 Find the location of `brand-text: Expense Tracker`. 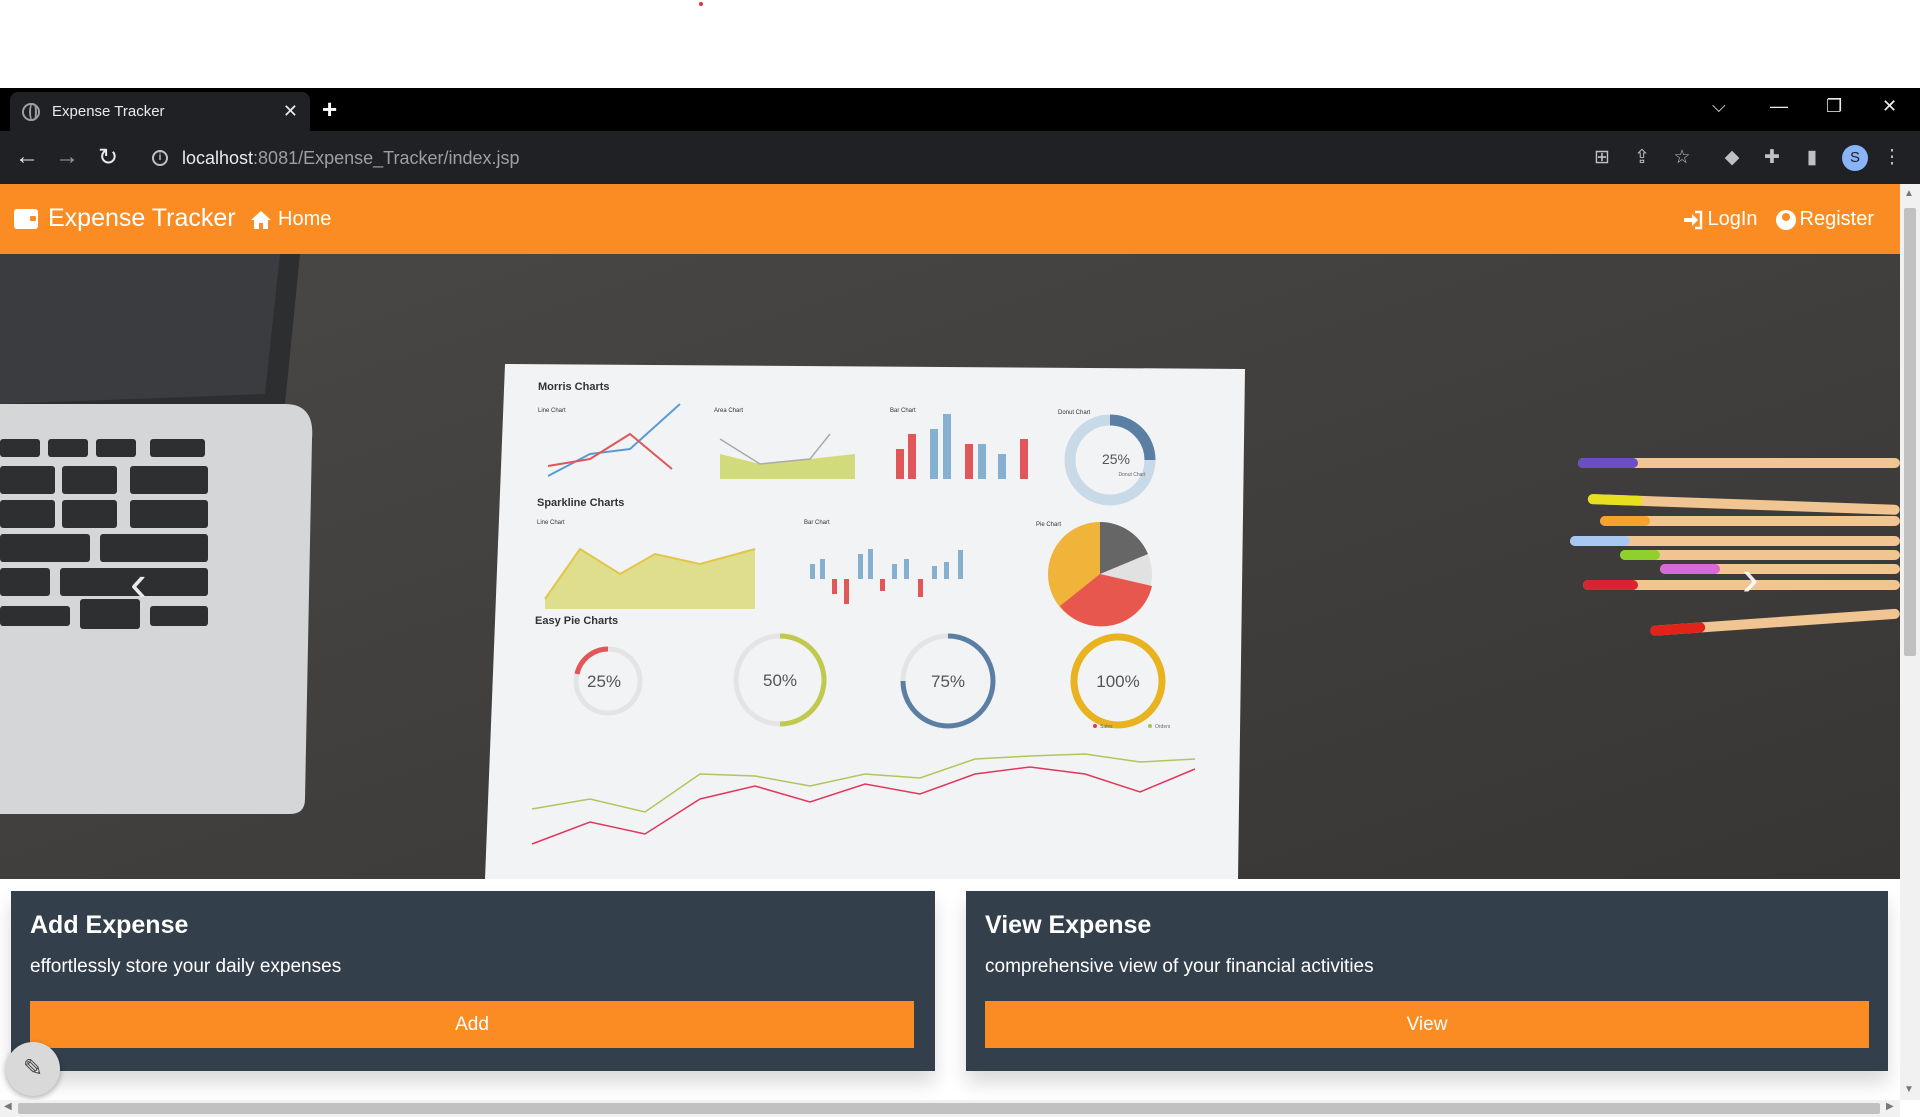

brand-text: Expense Tracker is located at coordinates (142, 218).